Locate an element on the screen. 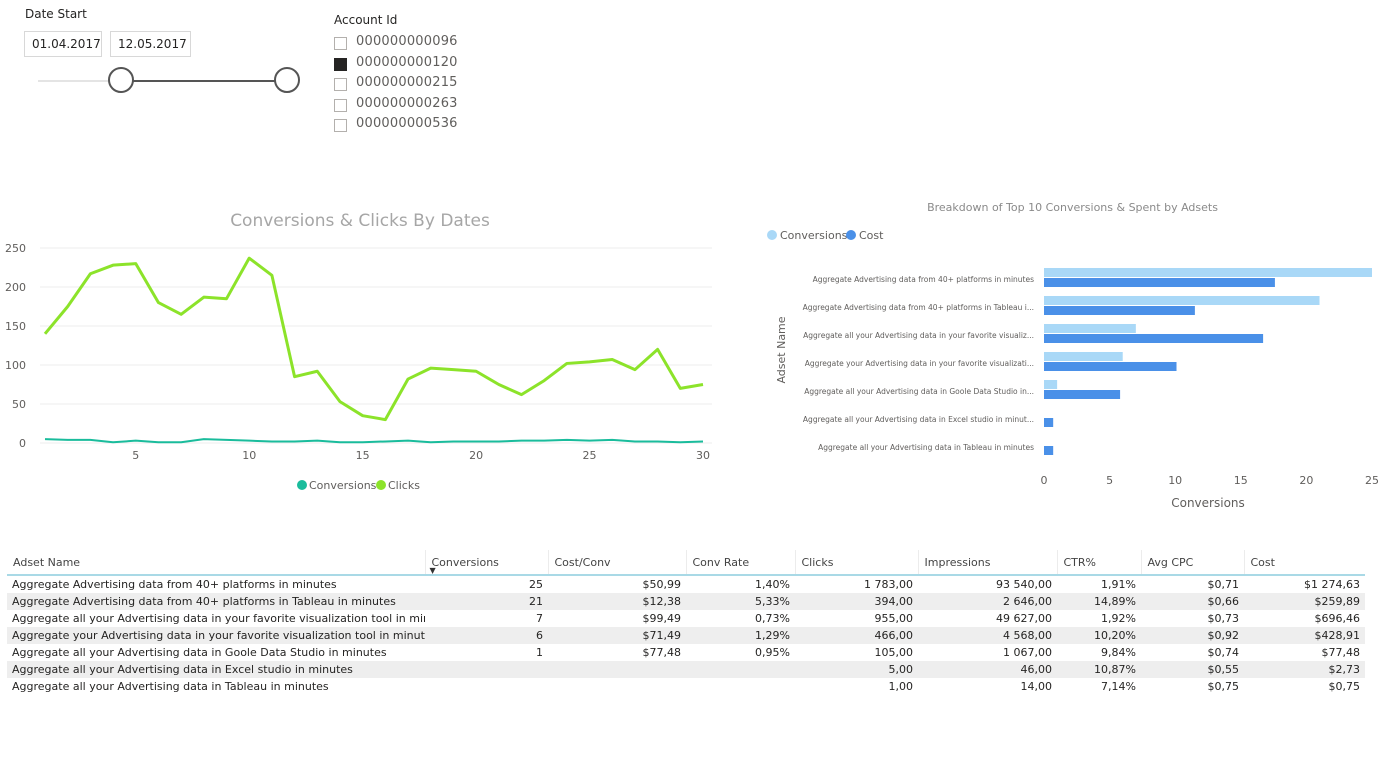  table-cell: 10,87% is located at coordinates (1099, 669).